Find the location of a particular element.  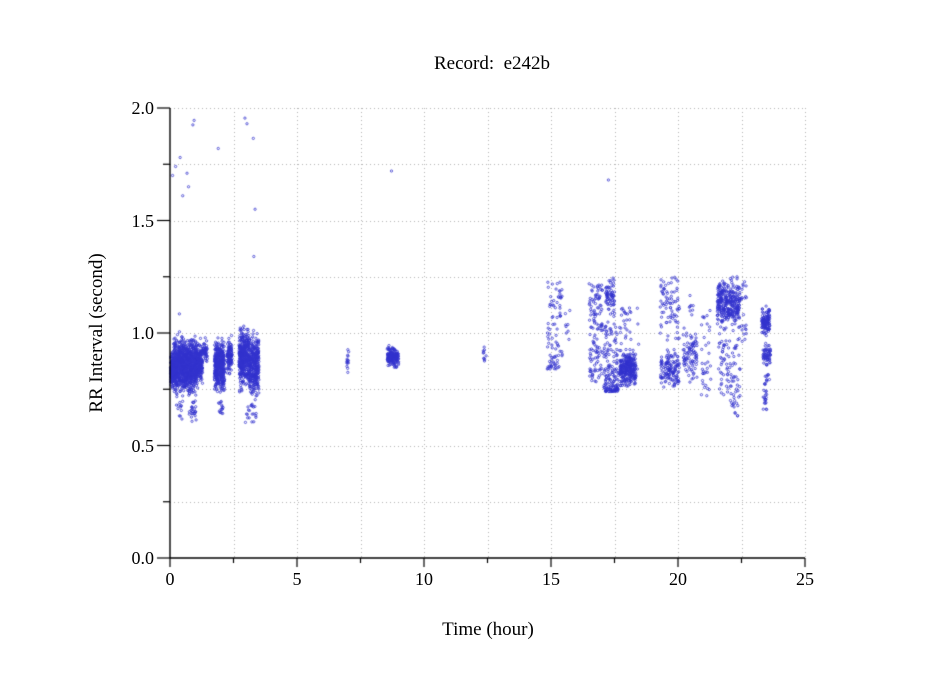

x-tick-label: 0 is located at coordinates (170, 579).